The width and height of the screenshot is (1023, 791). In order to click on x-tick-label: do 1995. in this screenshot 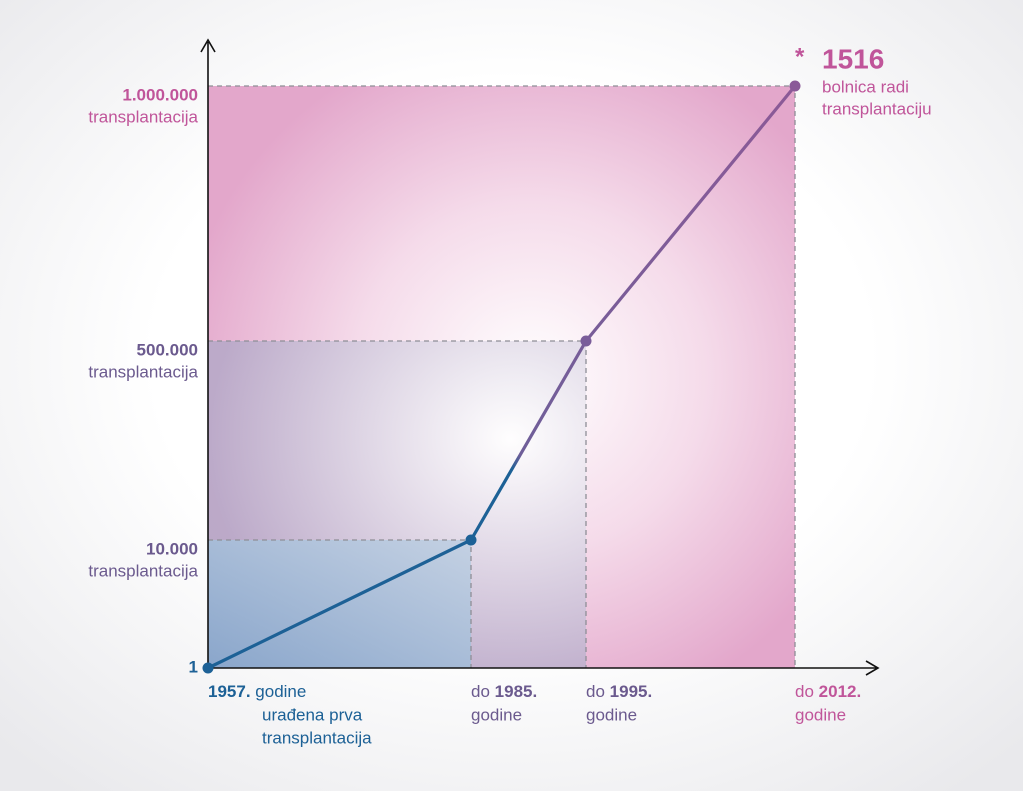, I will do `click(619, 691)`.